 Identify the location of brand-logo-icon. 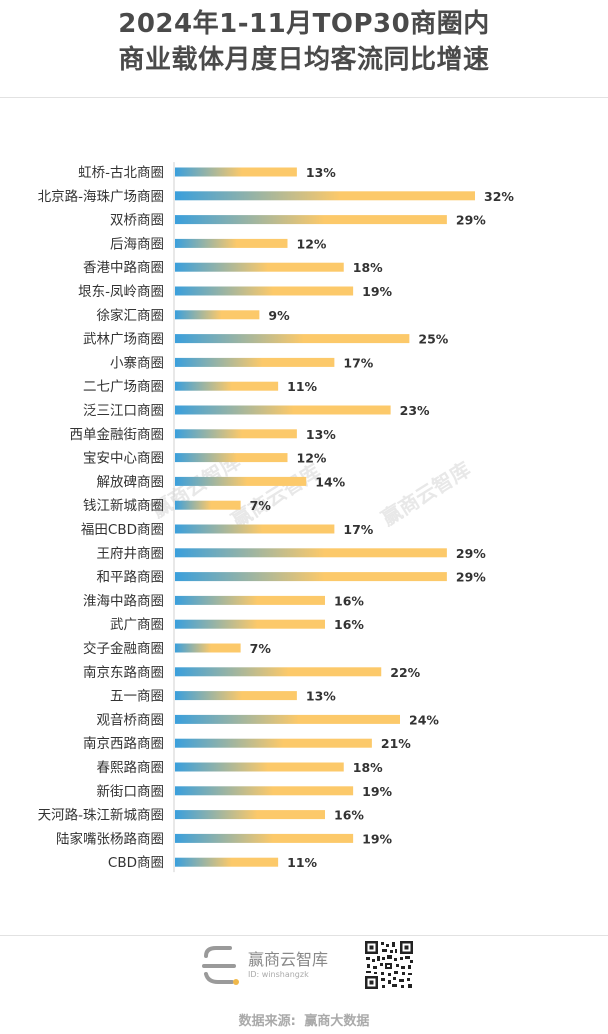
(220, 965).